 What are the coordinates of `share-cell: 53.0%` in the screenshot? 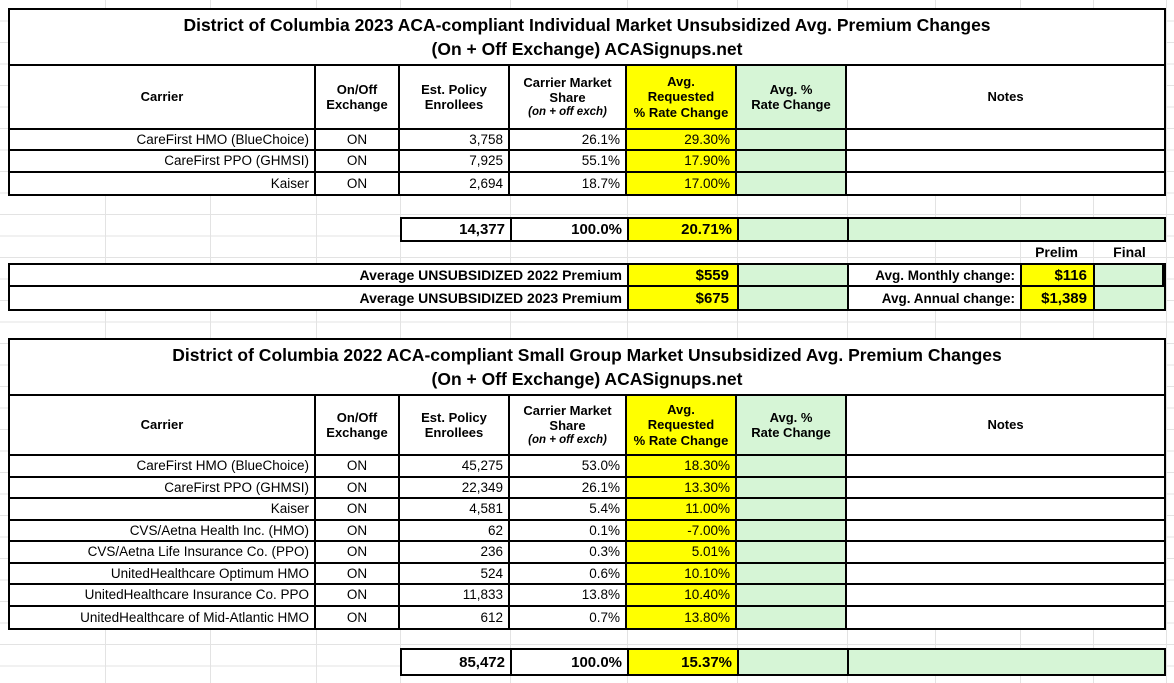 It's located at (568, 467).